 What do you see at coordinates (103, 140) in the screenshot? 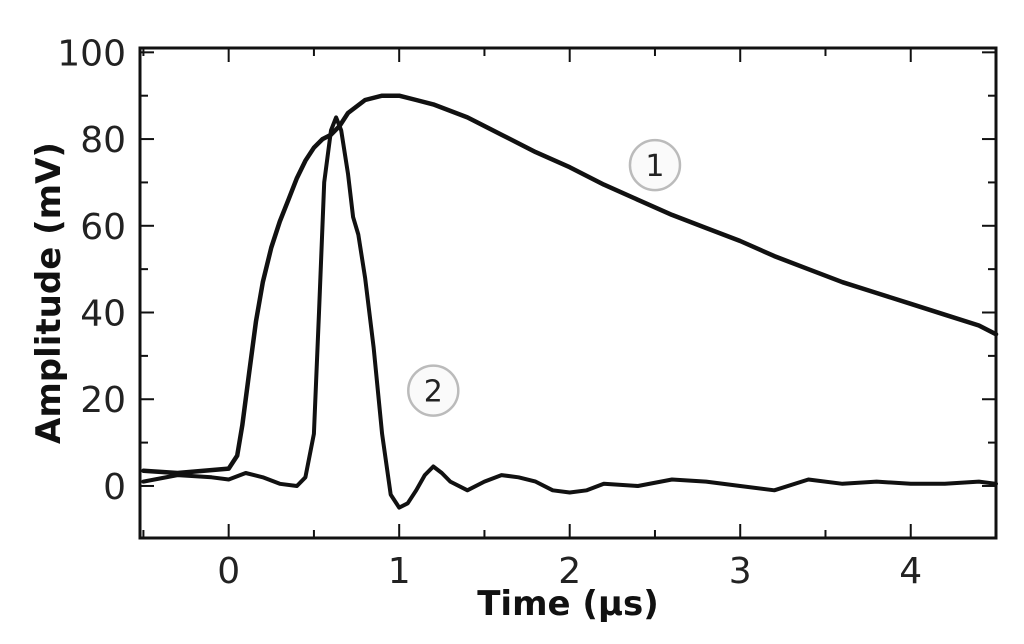
I see `y-tick-label: 80` at bounding box center [103, 140].